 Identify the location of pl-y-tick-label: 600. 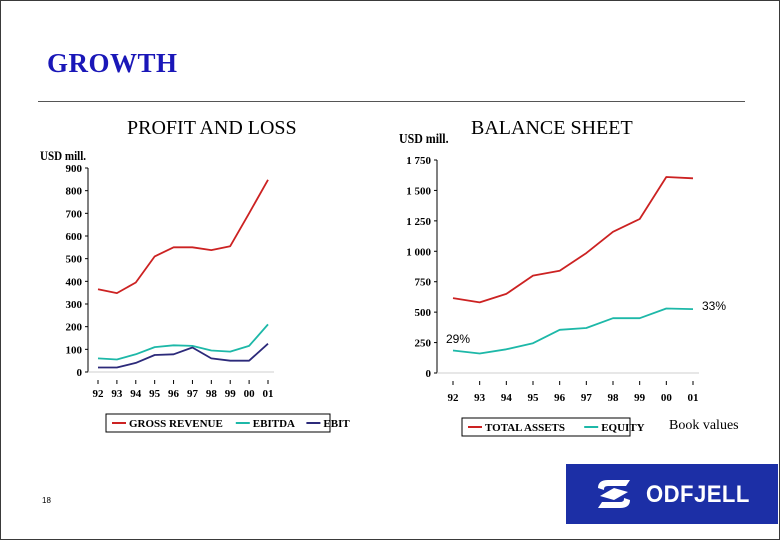
(74, 237).